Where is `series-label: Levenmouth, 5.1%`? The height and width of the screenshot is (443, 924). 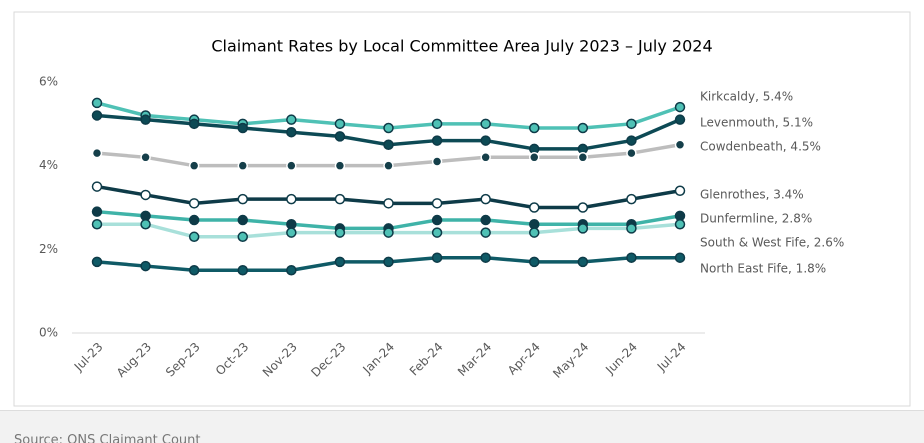 series-label: Levenmouth, 5.1% is located at coordinates (756, 123).